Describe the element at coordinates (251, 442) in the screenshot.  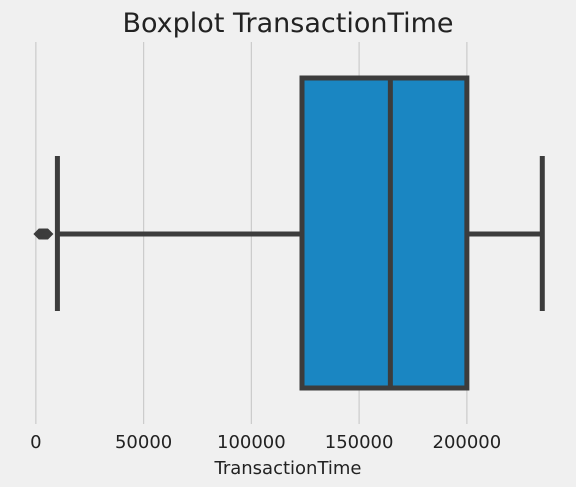
I see `x-tick-label: 100000` at that location.